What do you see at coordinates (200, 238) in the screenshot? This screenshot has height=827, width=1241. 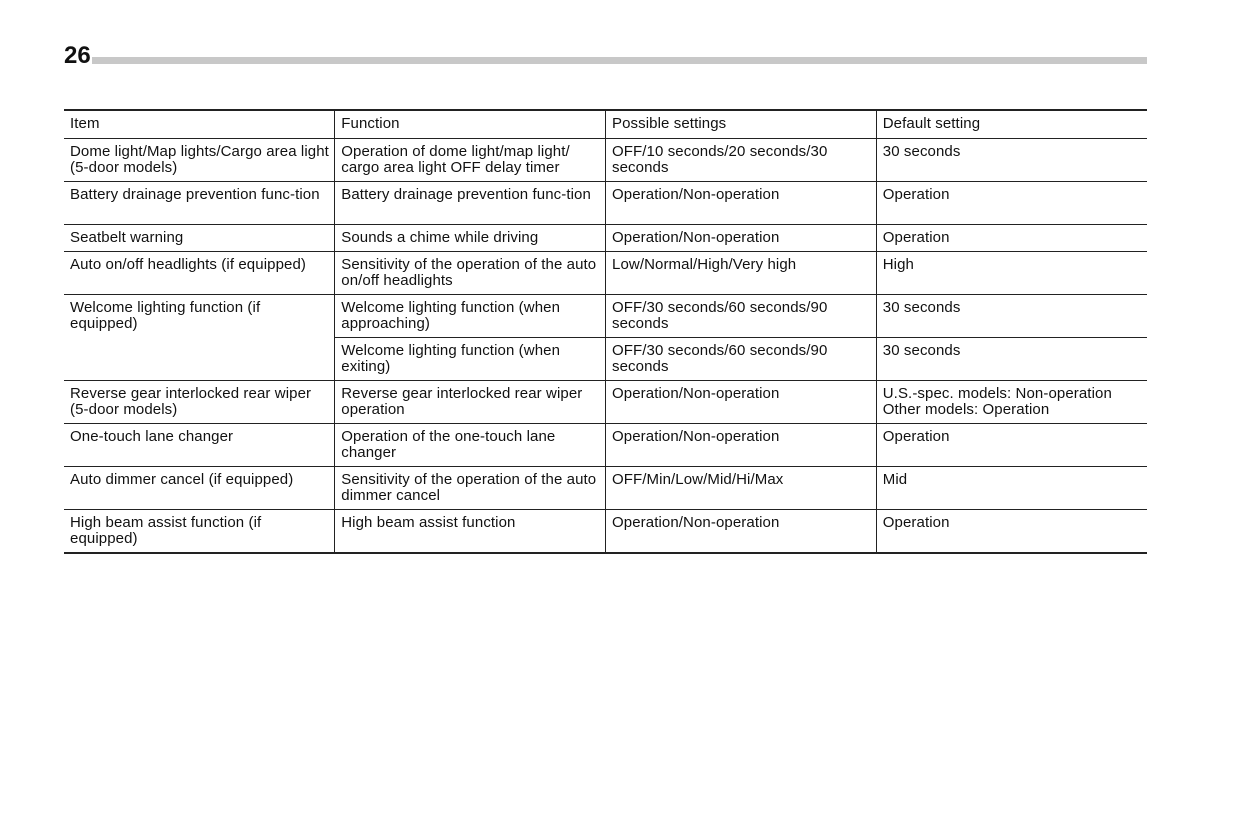 I see `item-cell: Seatbelt warning` at bounding box center [200, 238].